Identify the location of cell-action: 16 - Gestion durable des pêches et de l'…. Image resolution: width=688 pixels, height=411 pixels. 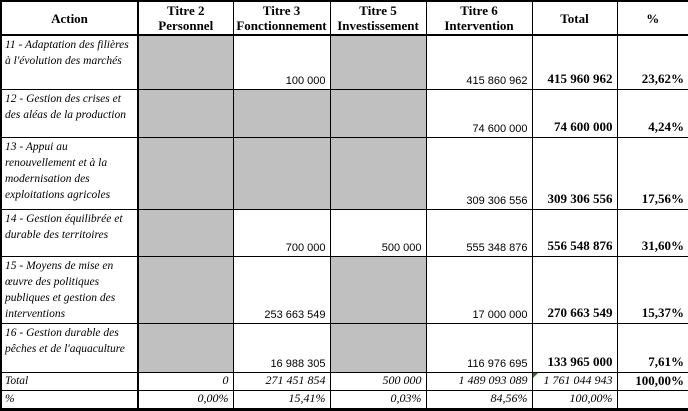
(69, 347).